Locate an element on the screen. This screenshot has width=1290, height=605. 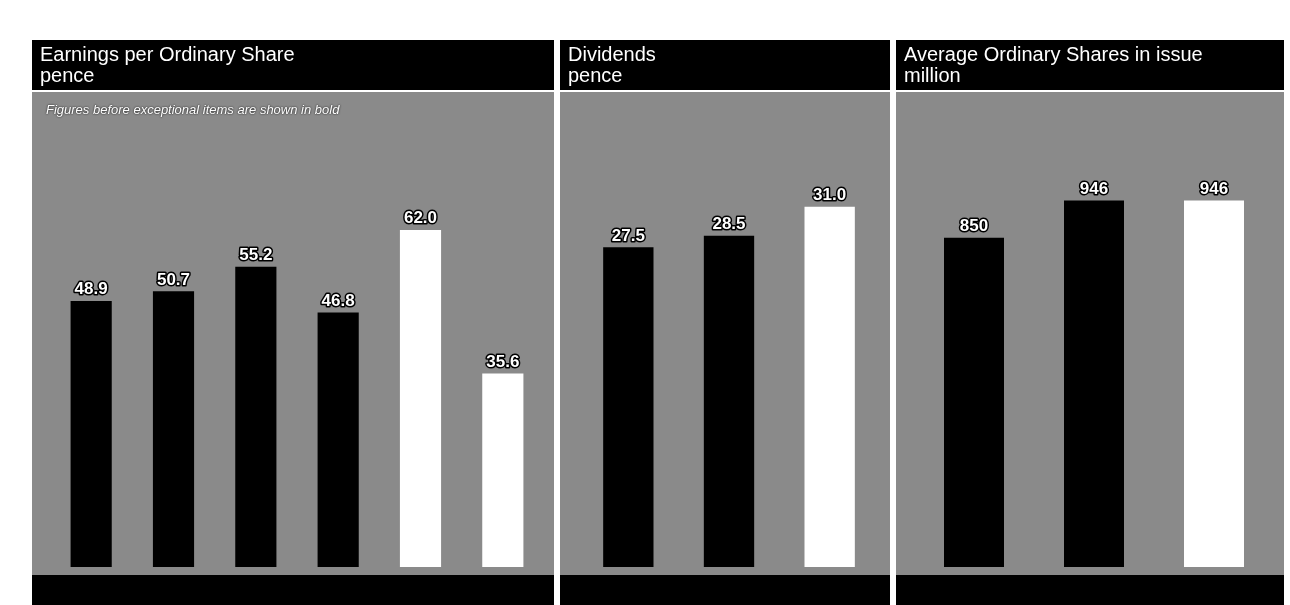
data-label: 27.5 is located at coordinates (628, 235).